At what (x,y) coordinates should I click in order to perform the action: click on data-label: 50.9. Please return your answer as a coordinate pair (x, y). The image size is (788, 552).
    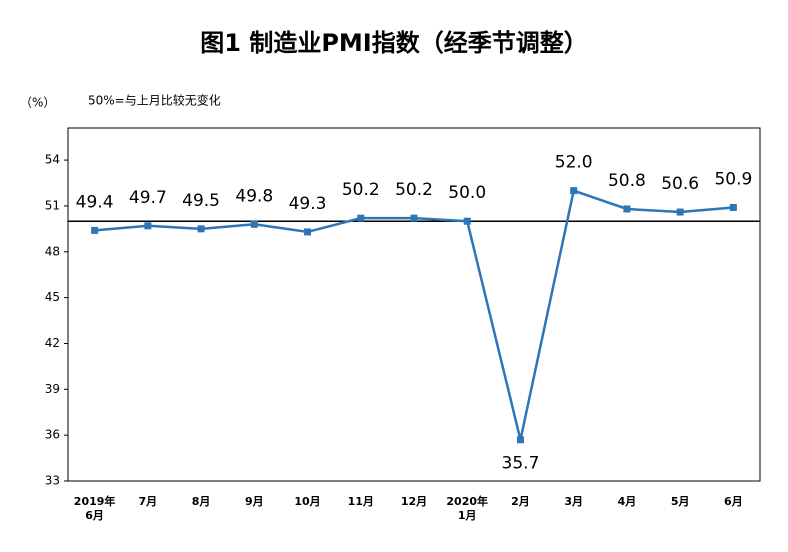
    Looking at the image, I should click on (733, 179).